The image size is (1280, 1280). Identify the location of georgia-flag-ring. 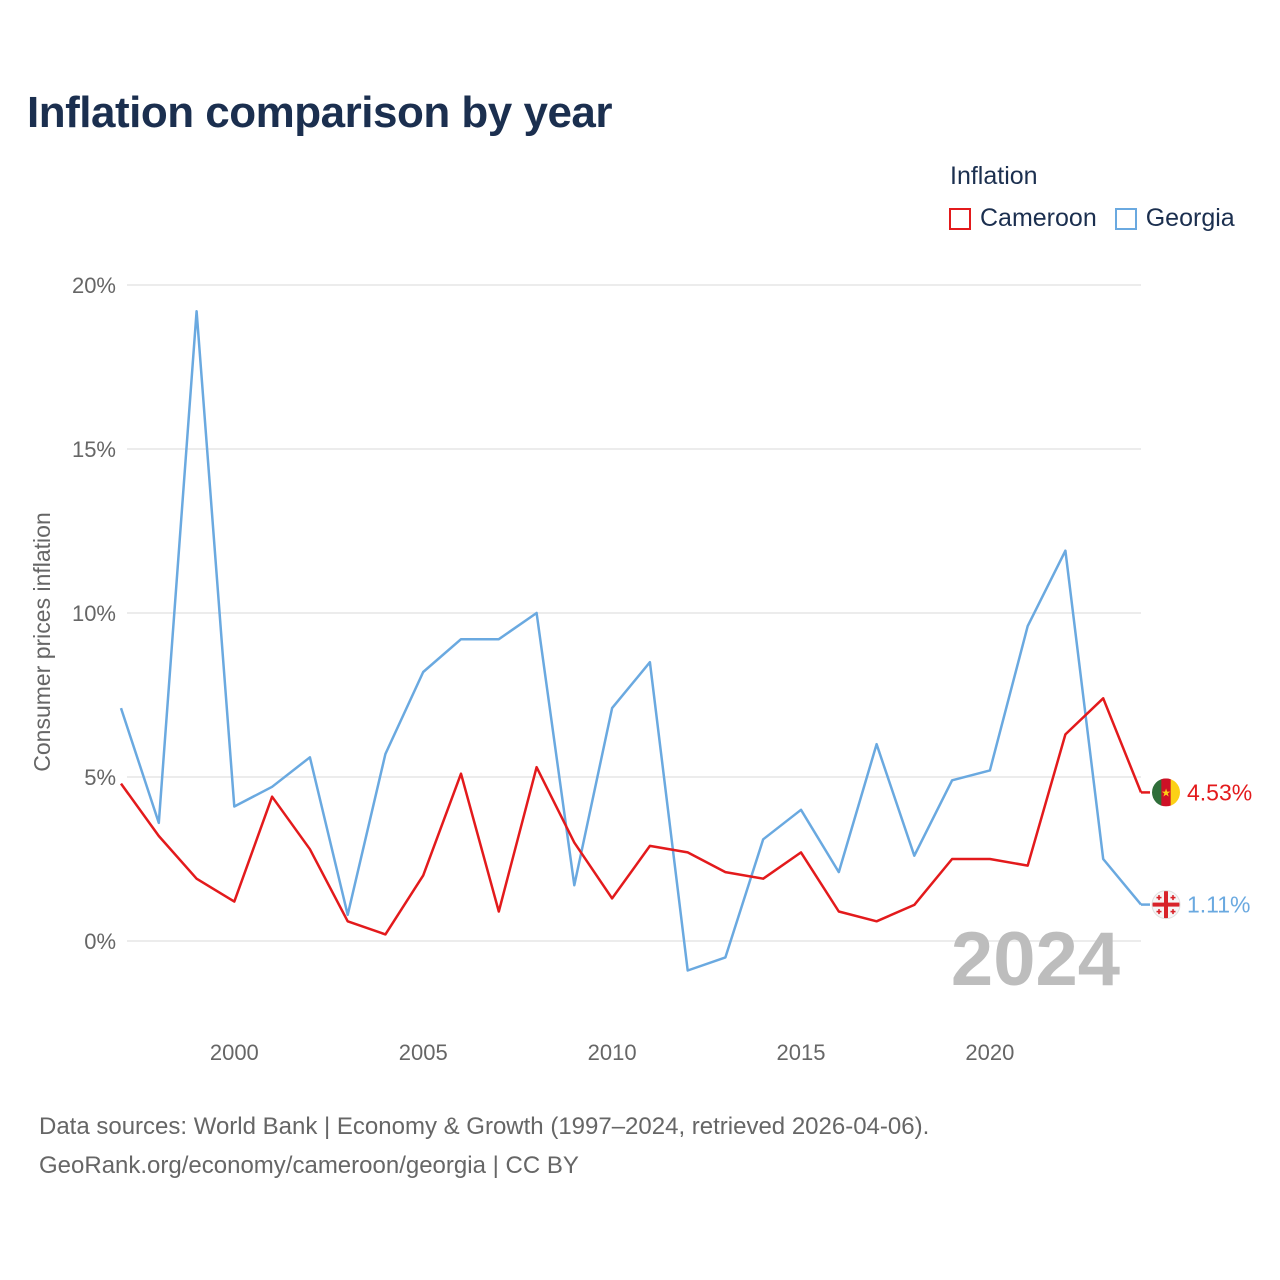
(1166, 905).